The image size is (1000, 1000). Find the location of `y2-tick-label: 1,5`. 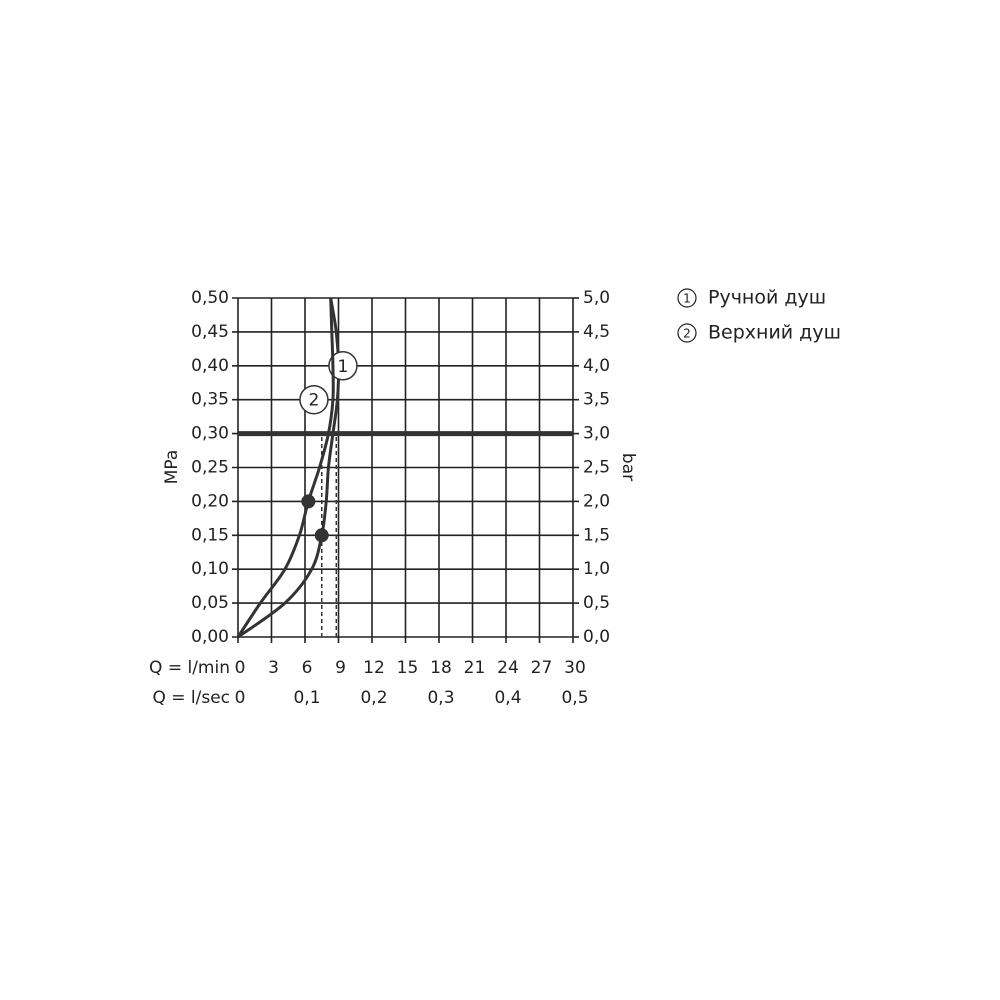

y2-tick-label: 1,5 is located at coordinates (596, 535).